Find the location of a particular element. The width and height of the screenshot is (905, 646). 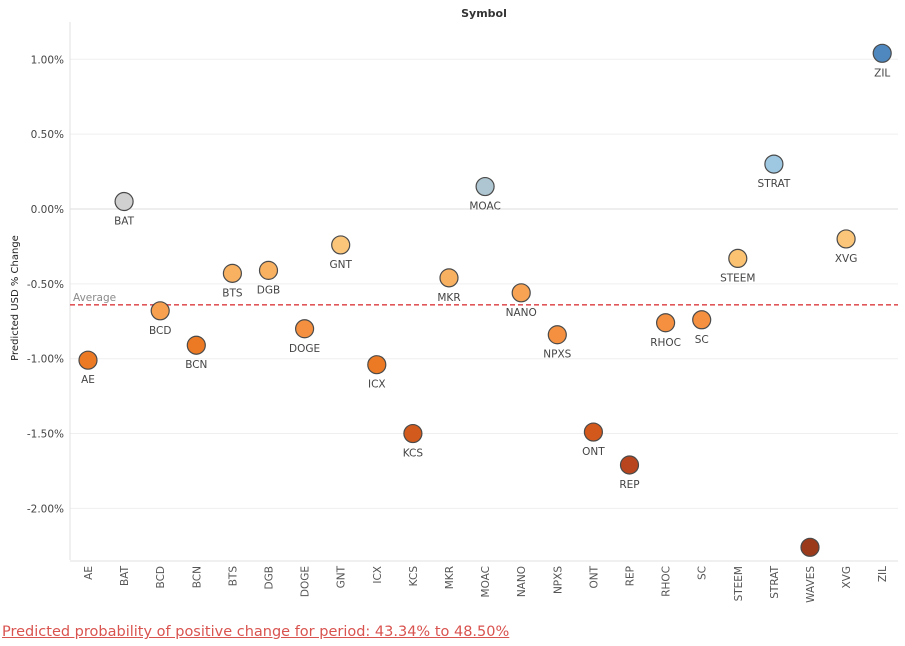

x-tick-label: ONT is located at coordinates (594, 576).